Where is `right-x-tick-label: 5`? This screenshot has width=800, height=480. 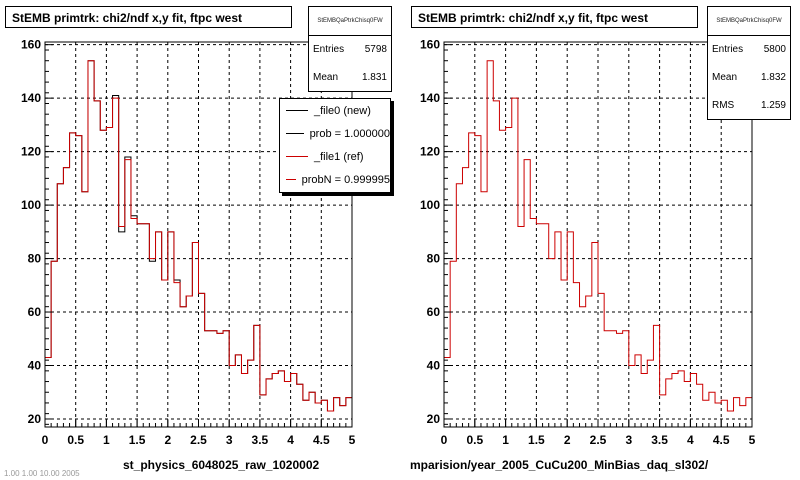
right-x-tick-label: 5 is located at coordinates (752, 440).